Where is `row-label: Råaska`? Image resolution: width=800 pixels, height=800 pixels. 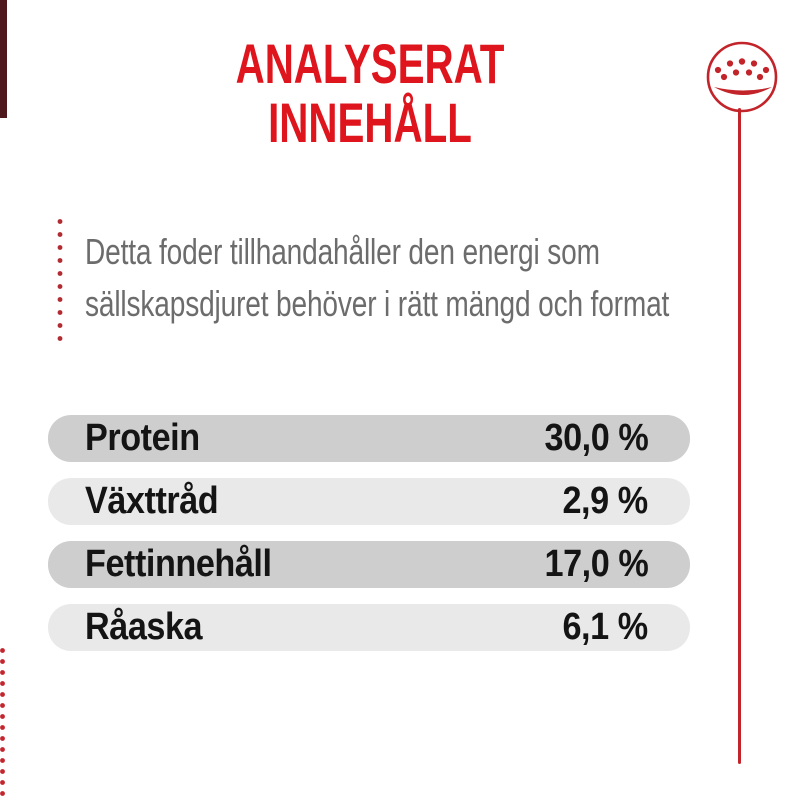
row-label: Råaska is located at coordinates (144, 627).